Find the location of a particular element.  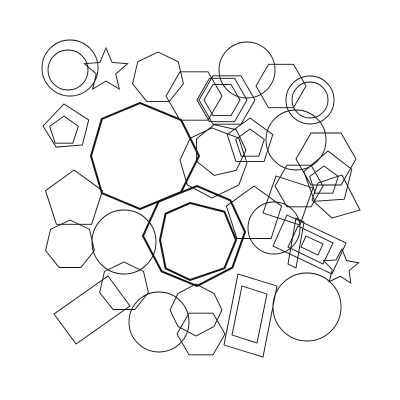

inner-octagon-center is located at coordinates (198, 241).